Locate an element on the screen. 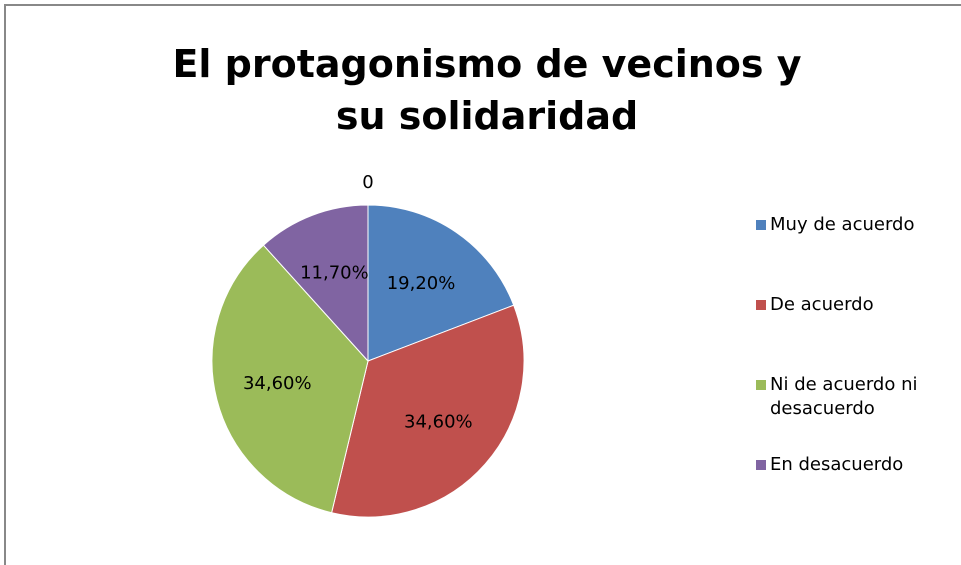 This screenshot has height=565, width=961. data-label: 0 is located at coordinates (367, 182).